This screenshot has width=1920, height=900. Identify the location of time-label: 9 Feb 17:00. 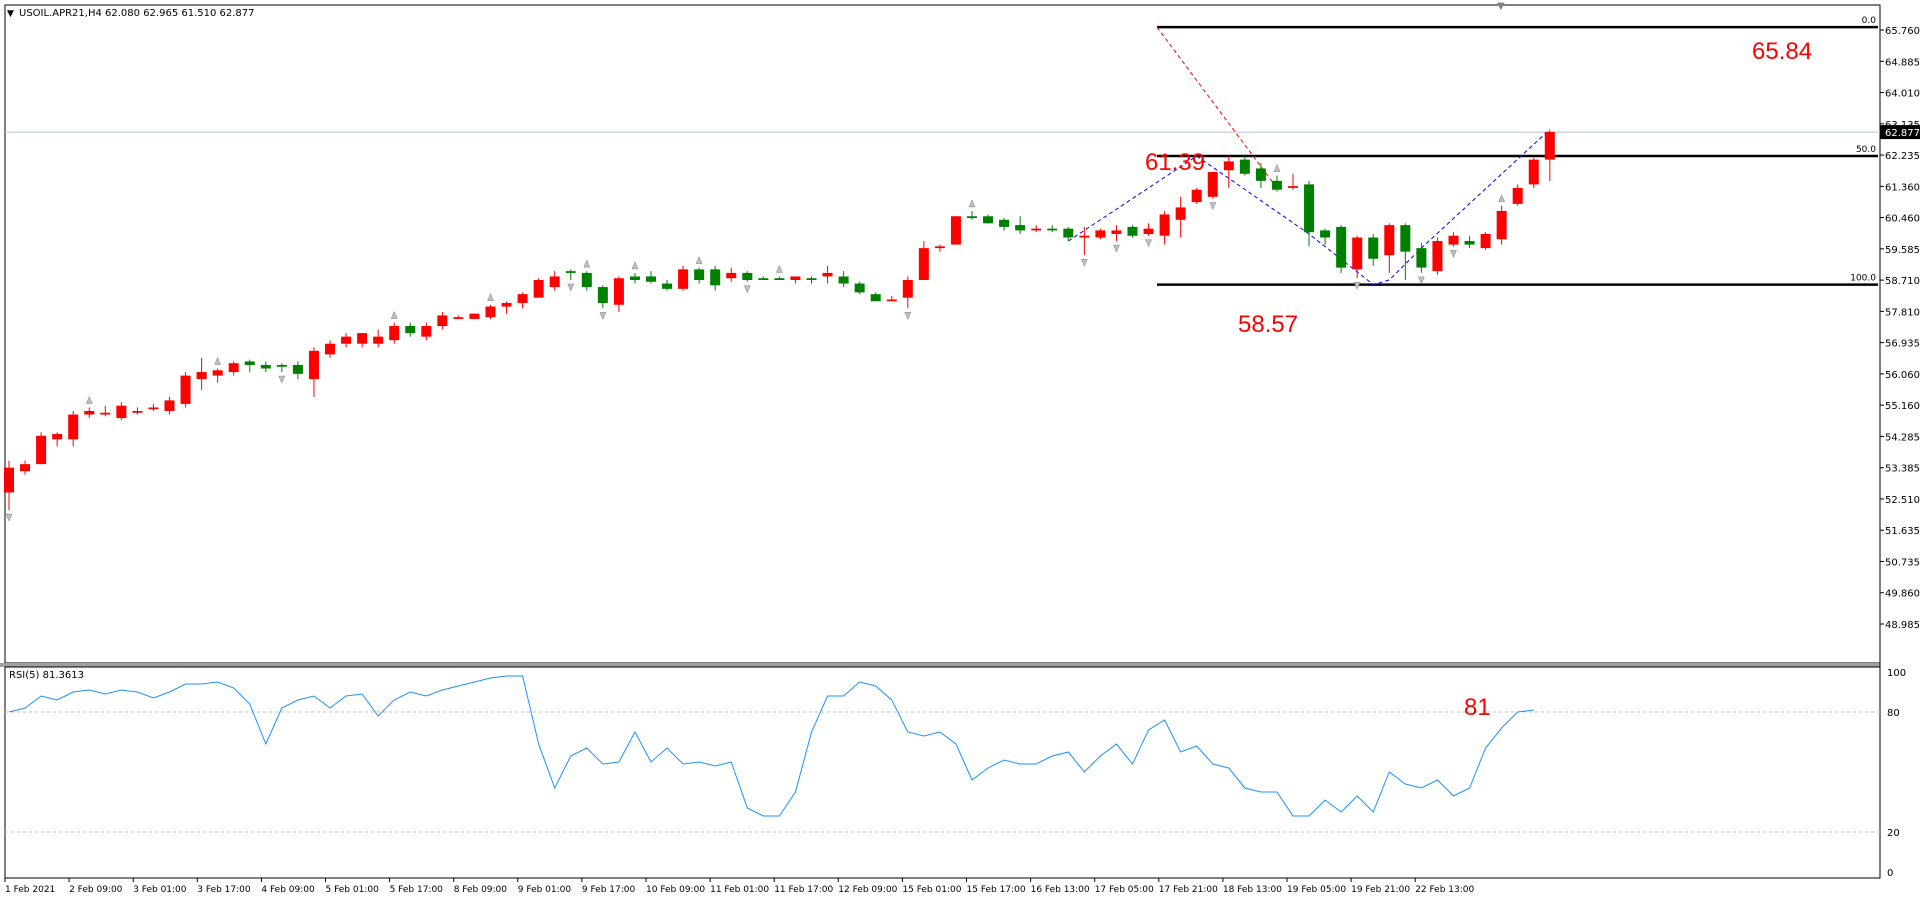
(609, 890).